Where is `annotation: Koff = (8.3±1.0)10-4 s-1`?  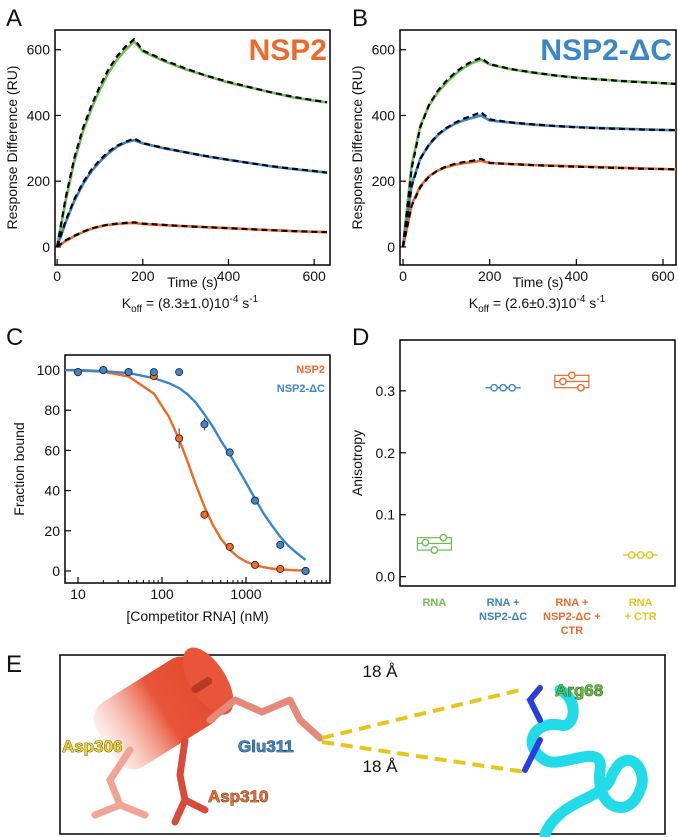
annotation: Koff = (8.3±1.0)10-4 s-1 is located at coordinates (190, 304).